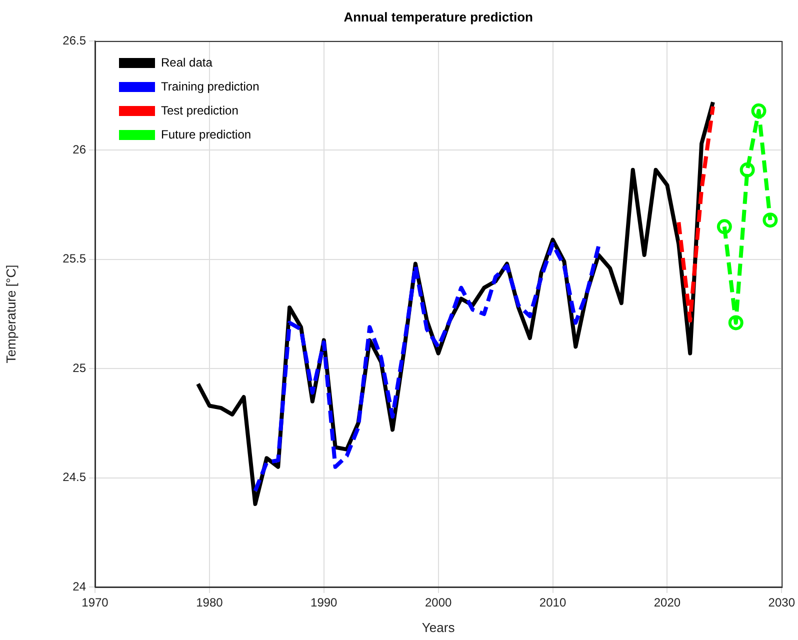  I want to click on y-tick-label: 25, so click(79, 367).